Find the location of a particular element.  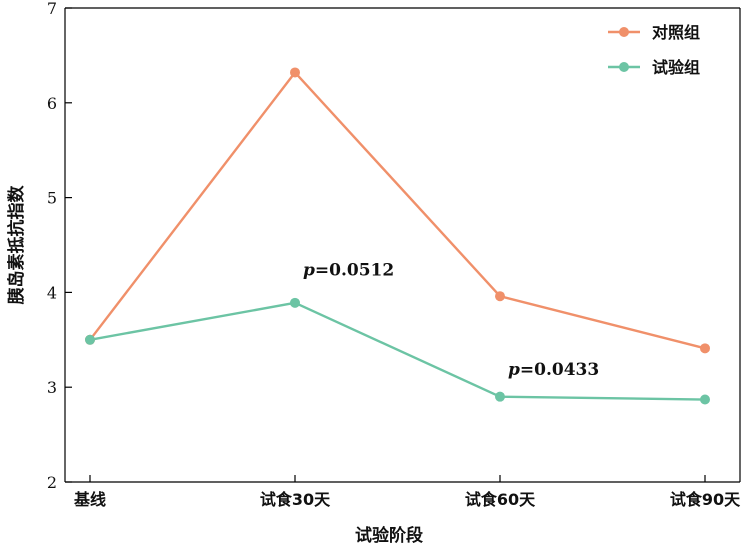

x-tick-label: 试食60天 is located at coordinates (500, 499).